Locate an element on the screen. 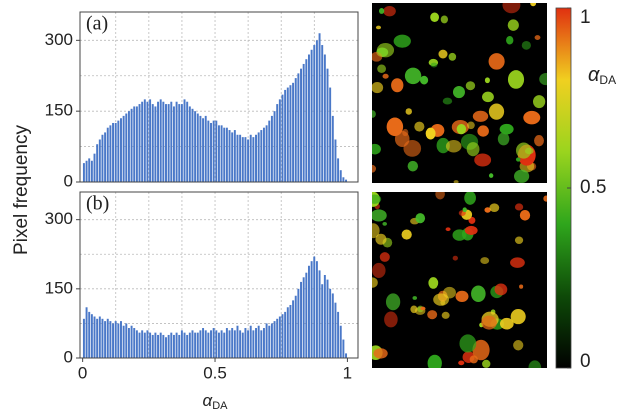  colorbar-tick-label: 0 is located at coordinates (585, 361).